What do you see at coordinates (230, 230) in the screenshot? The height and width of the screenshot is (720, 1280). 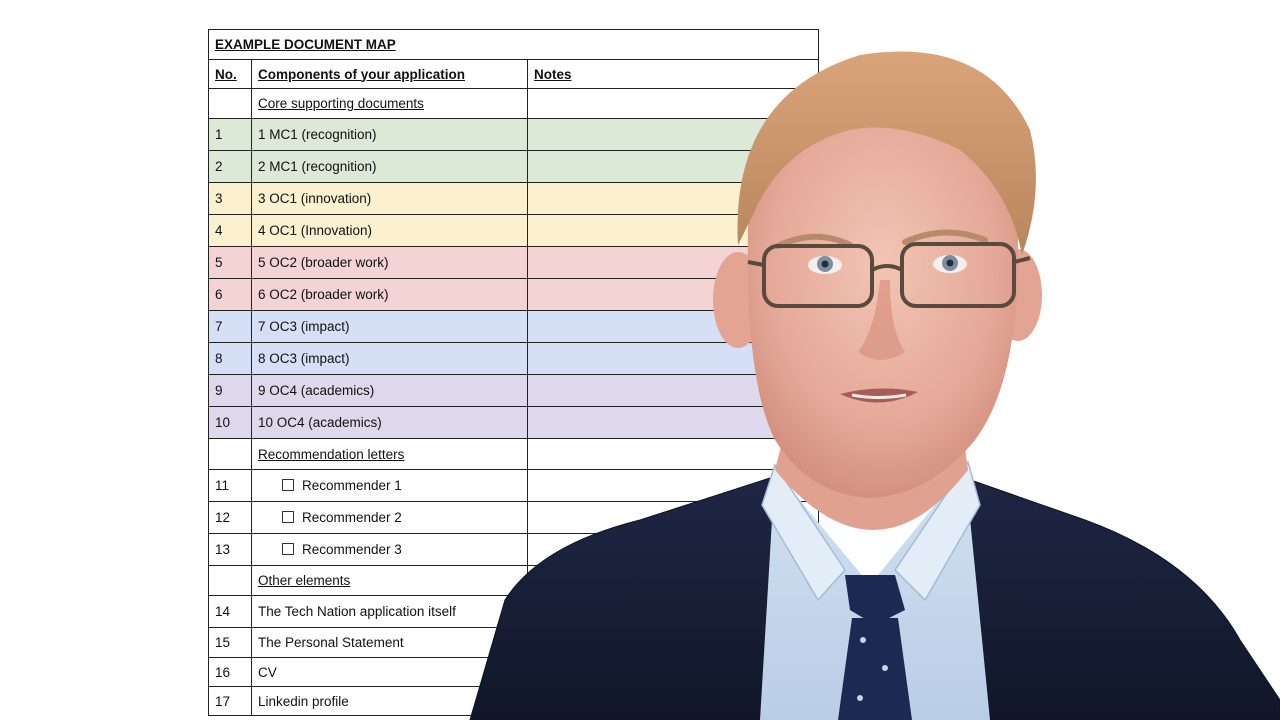 I see `row-number: 4` at bounding box center [230, 230].